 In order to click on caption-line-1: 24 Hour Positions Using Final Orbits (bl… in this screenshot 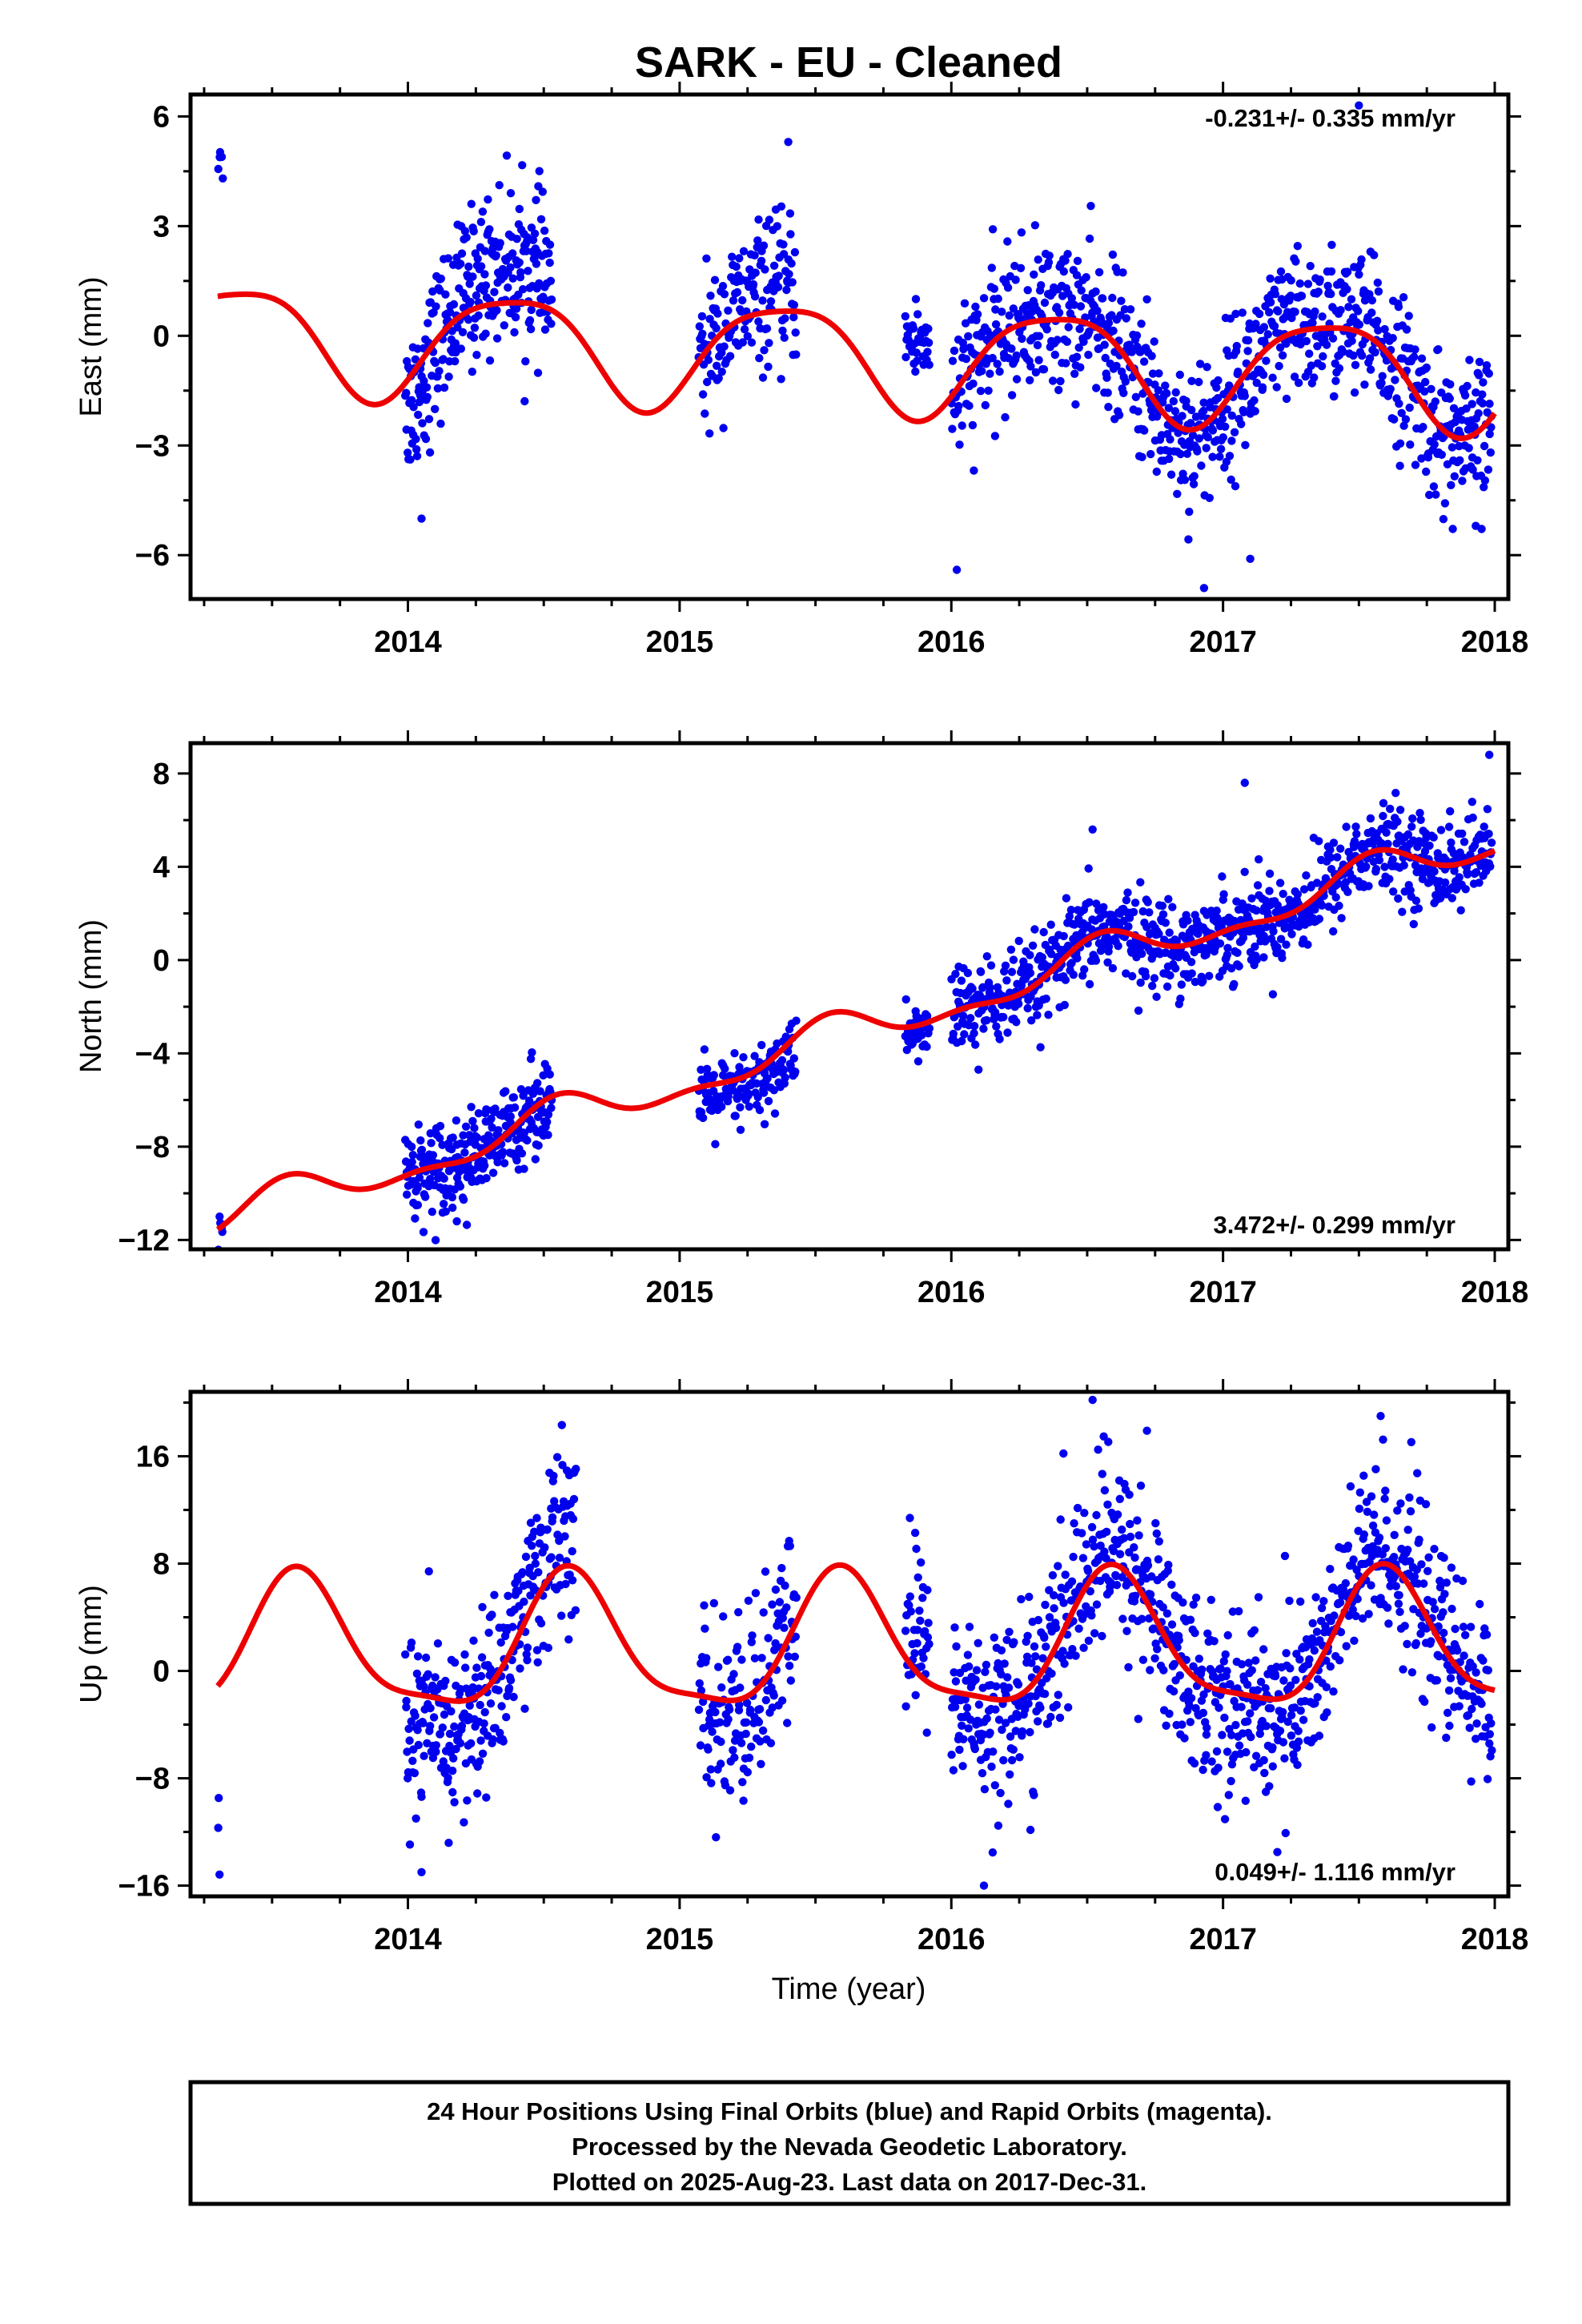, I will do `click(849, 2111)`.